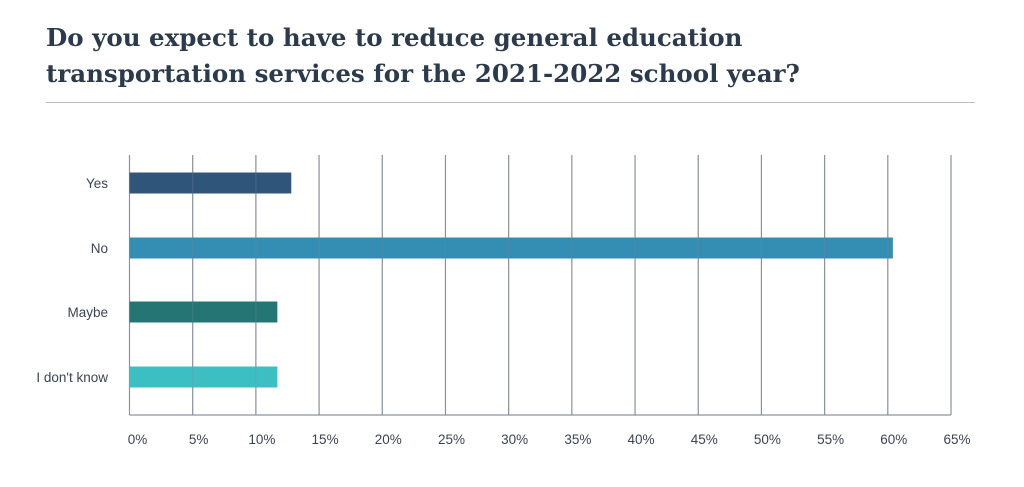  I want to click on x-tick-label: 65%, so click(956, 439).